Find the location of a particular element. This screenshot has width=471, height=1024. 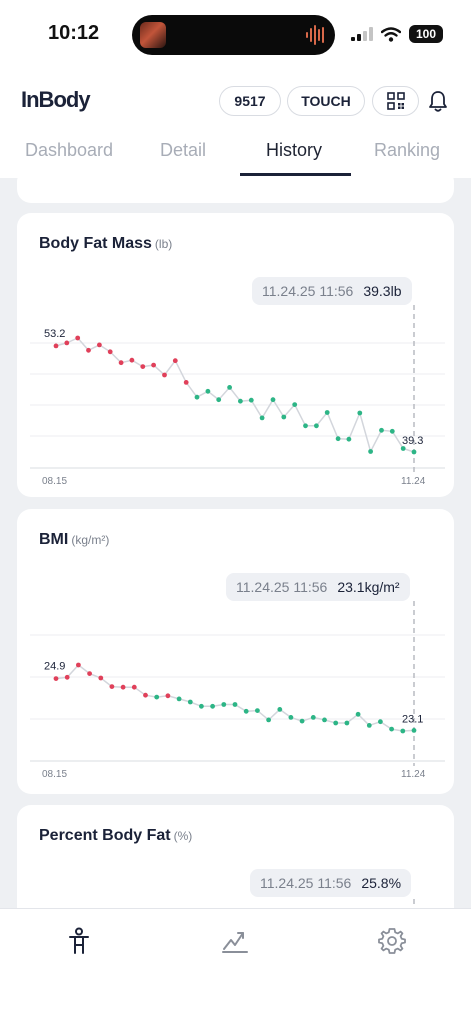

card-title: BMI (kg/m²) is located at coordinates (74, 540).